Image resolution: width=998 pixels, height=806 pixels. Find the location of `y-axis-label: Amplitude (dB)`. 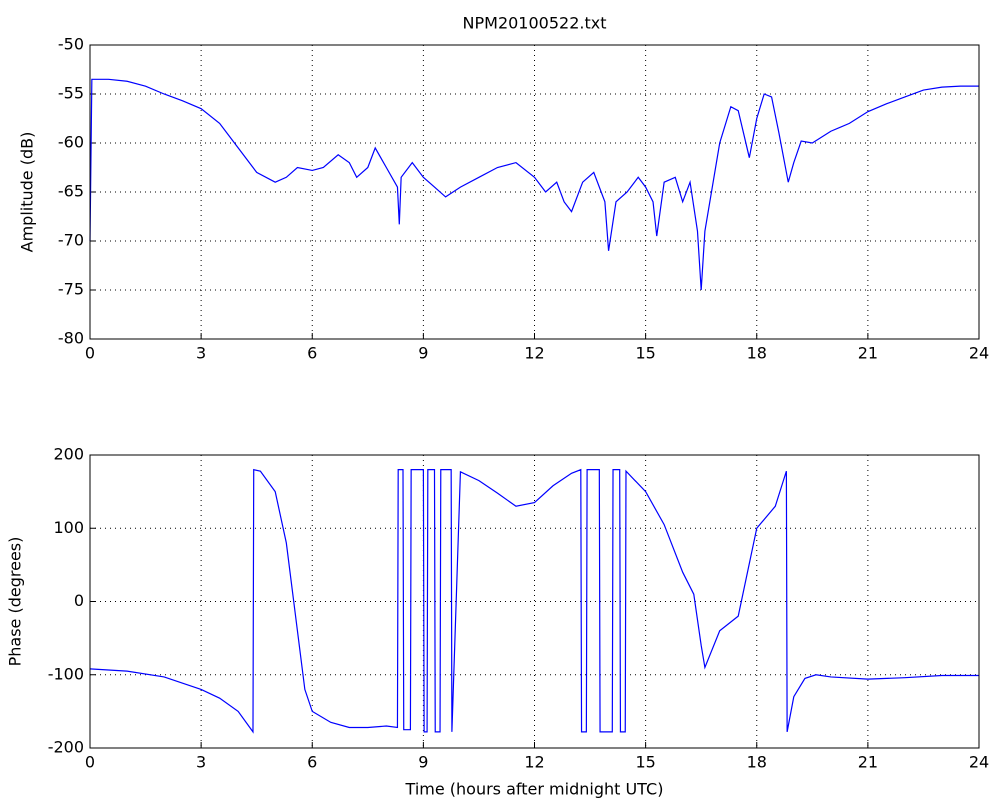

y-axis-label: Amplitude (dB) is located at coordinates (27, 192).